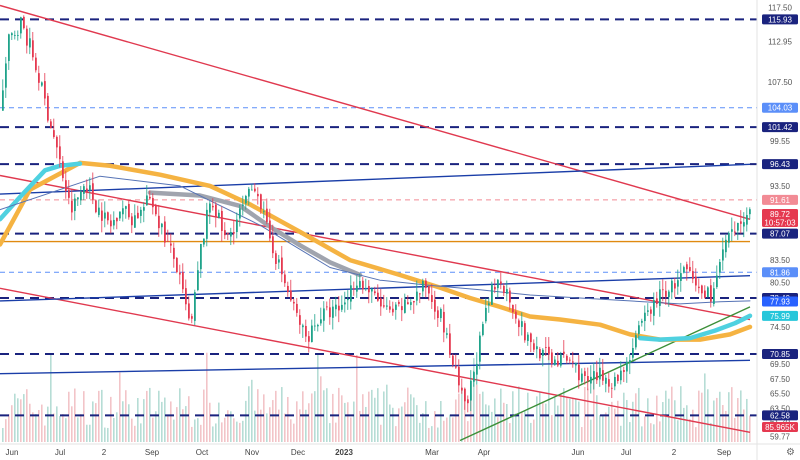  What do you see at coordinates (780, 108) in the screenshot?
I see `price-badge-label: 104.03` at bounding box center [780, 108].